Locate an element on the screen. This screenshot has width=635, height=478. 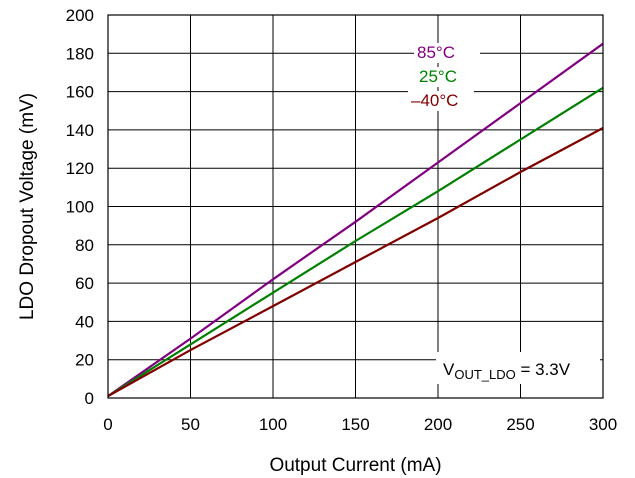
y-tick-label: 60 is located at coordinates (84, 283).